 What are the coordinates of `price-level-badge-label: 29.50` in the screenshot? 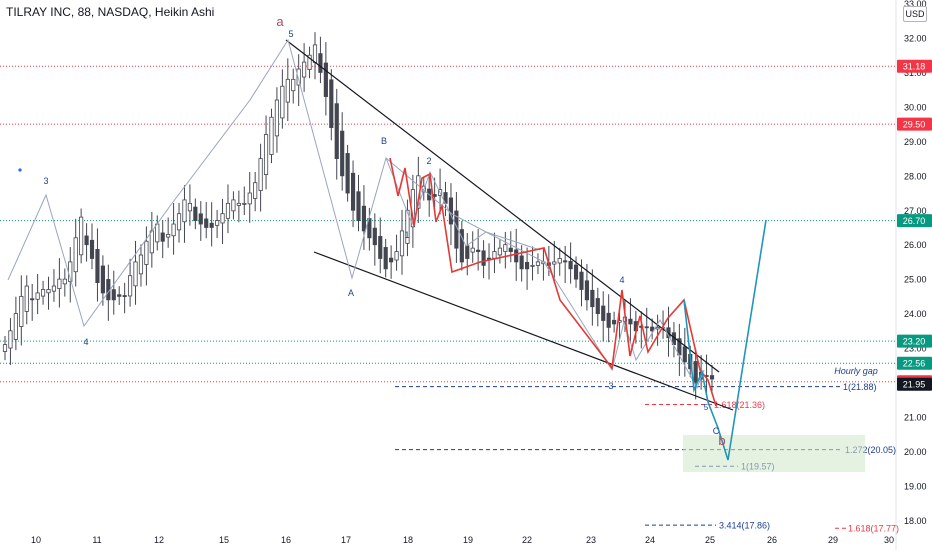 It's located at (914, 125).